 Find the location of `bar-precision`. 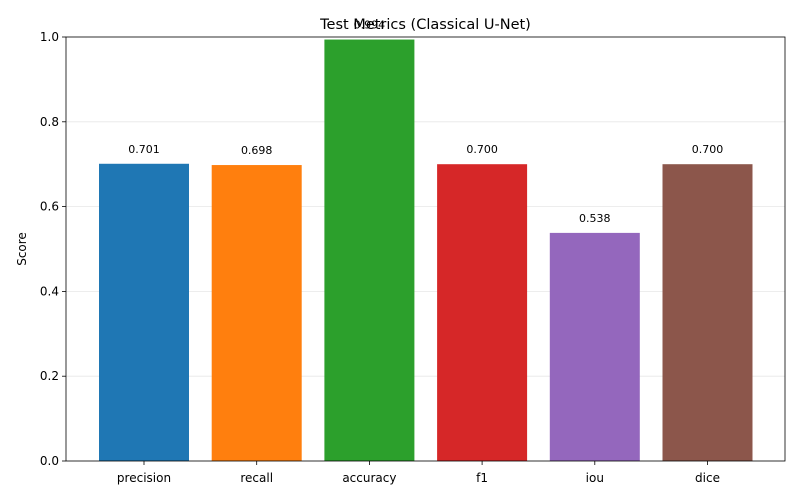

bar-precision is located at coordinates (144, 312).